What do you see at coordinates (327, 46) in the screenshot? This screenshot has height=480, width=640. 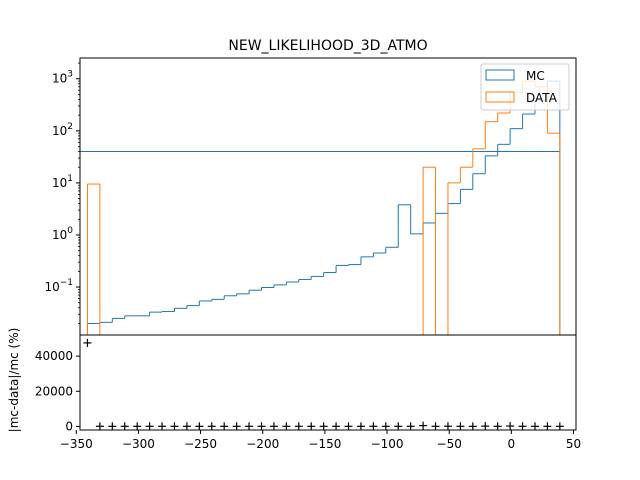 I see `chart-title: NEW_LIKELIHOOD_3D_ATMO` at bounding box center [327, 46].